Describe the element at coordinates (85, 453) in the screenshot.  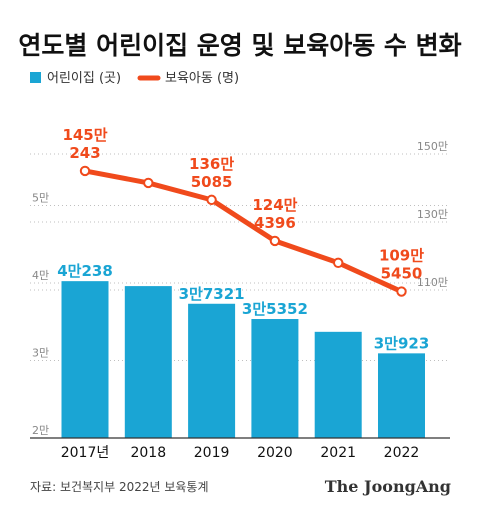
I see `x-tick-label: 2017년` at that location.